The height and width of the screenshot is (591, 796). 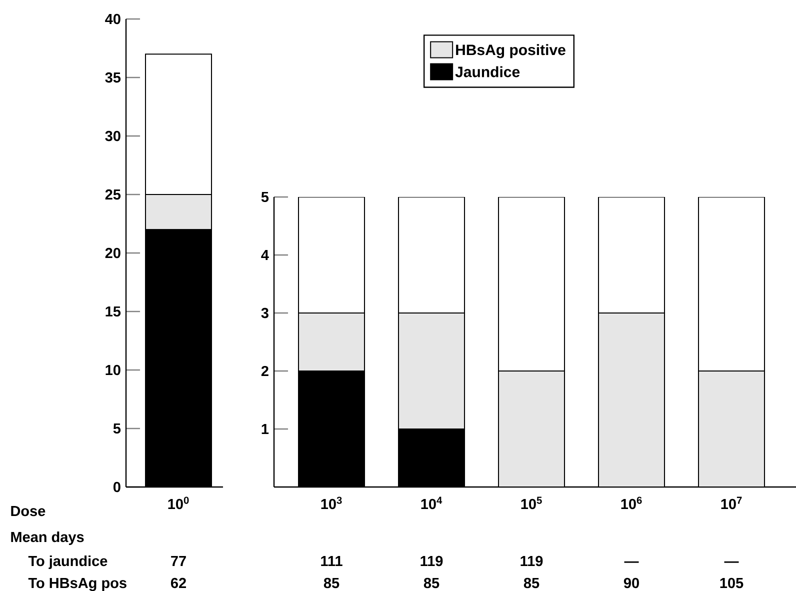 I want to click on text: 90, so click(x=631, y=583).